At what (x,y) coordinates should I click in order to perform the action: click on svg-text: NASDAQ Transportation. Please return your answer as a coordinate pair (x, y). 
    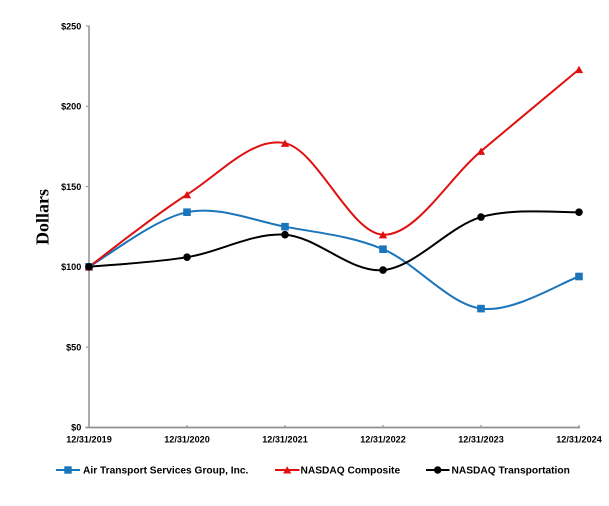
    Looking at the image, I should click on (511, 470).